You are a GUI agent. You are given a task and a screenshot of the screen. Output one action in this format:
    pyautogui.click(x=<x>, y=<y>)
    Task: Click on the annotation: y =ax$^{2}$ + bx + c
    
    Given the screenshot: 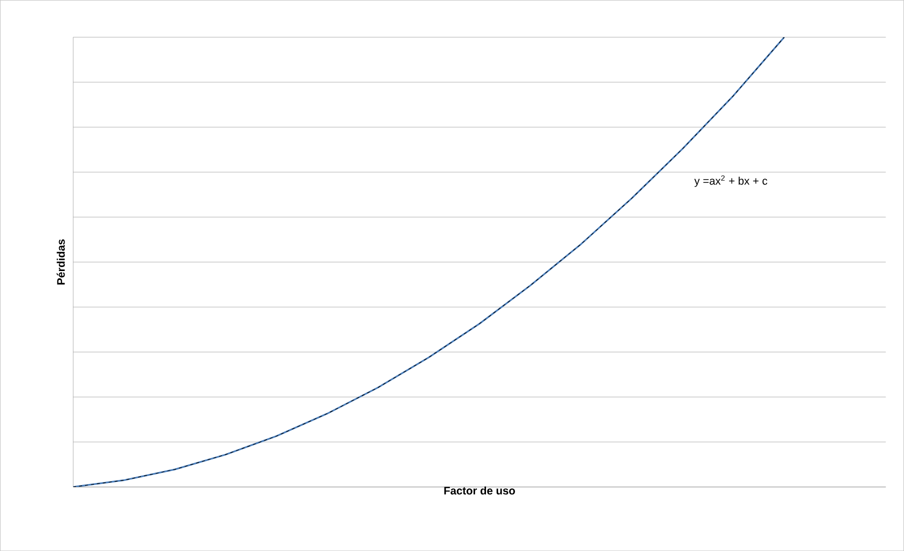 What is the action you would take?
    pyautogui.click(x=731, y=181)
    